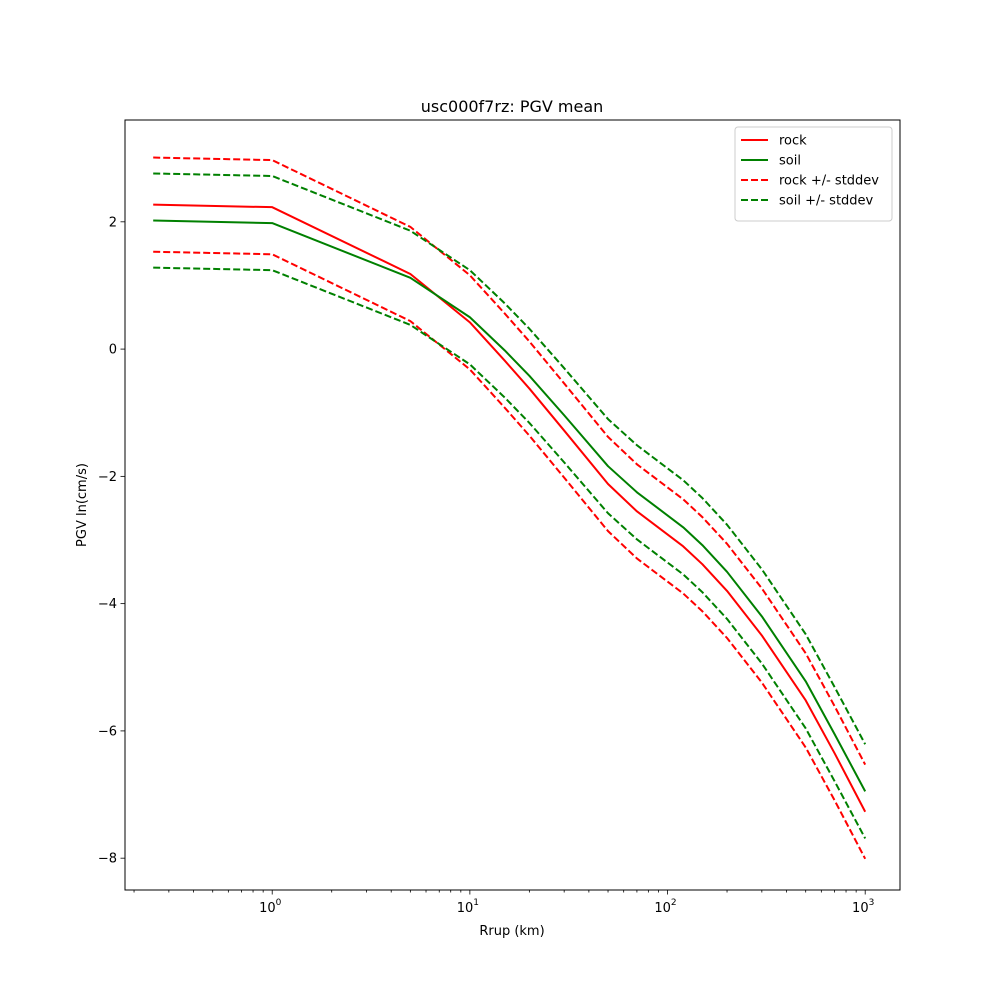  I want to click on x-tick-label: 10², so click(665, 907).